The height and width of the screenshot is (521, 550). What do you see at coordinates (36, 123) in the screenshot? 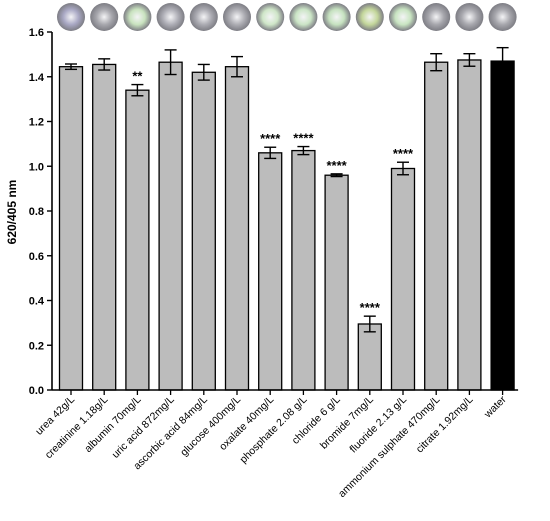
I see `y-tick-label: 1.2` at bounding box center [36, 123].